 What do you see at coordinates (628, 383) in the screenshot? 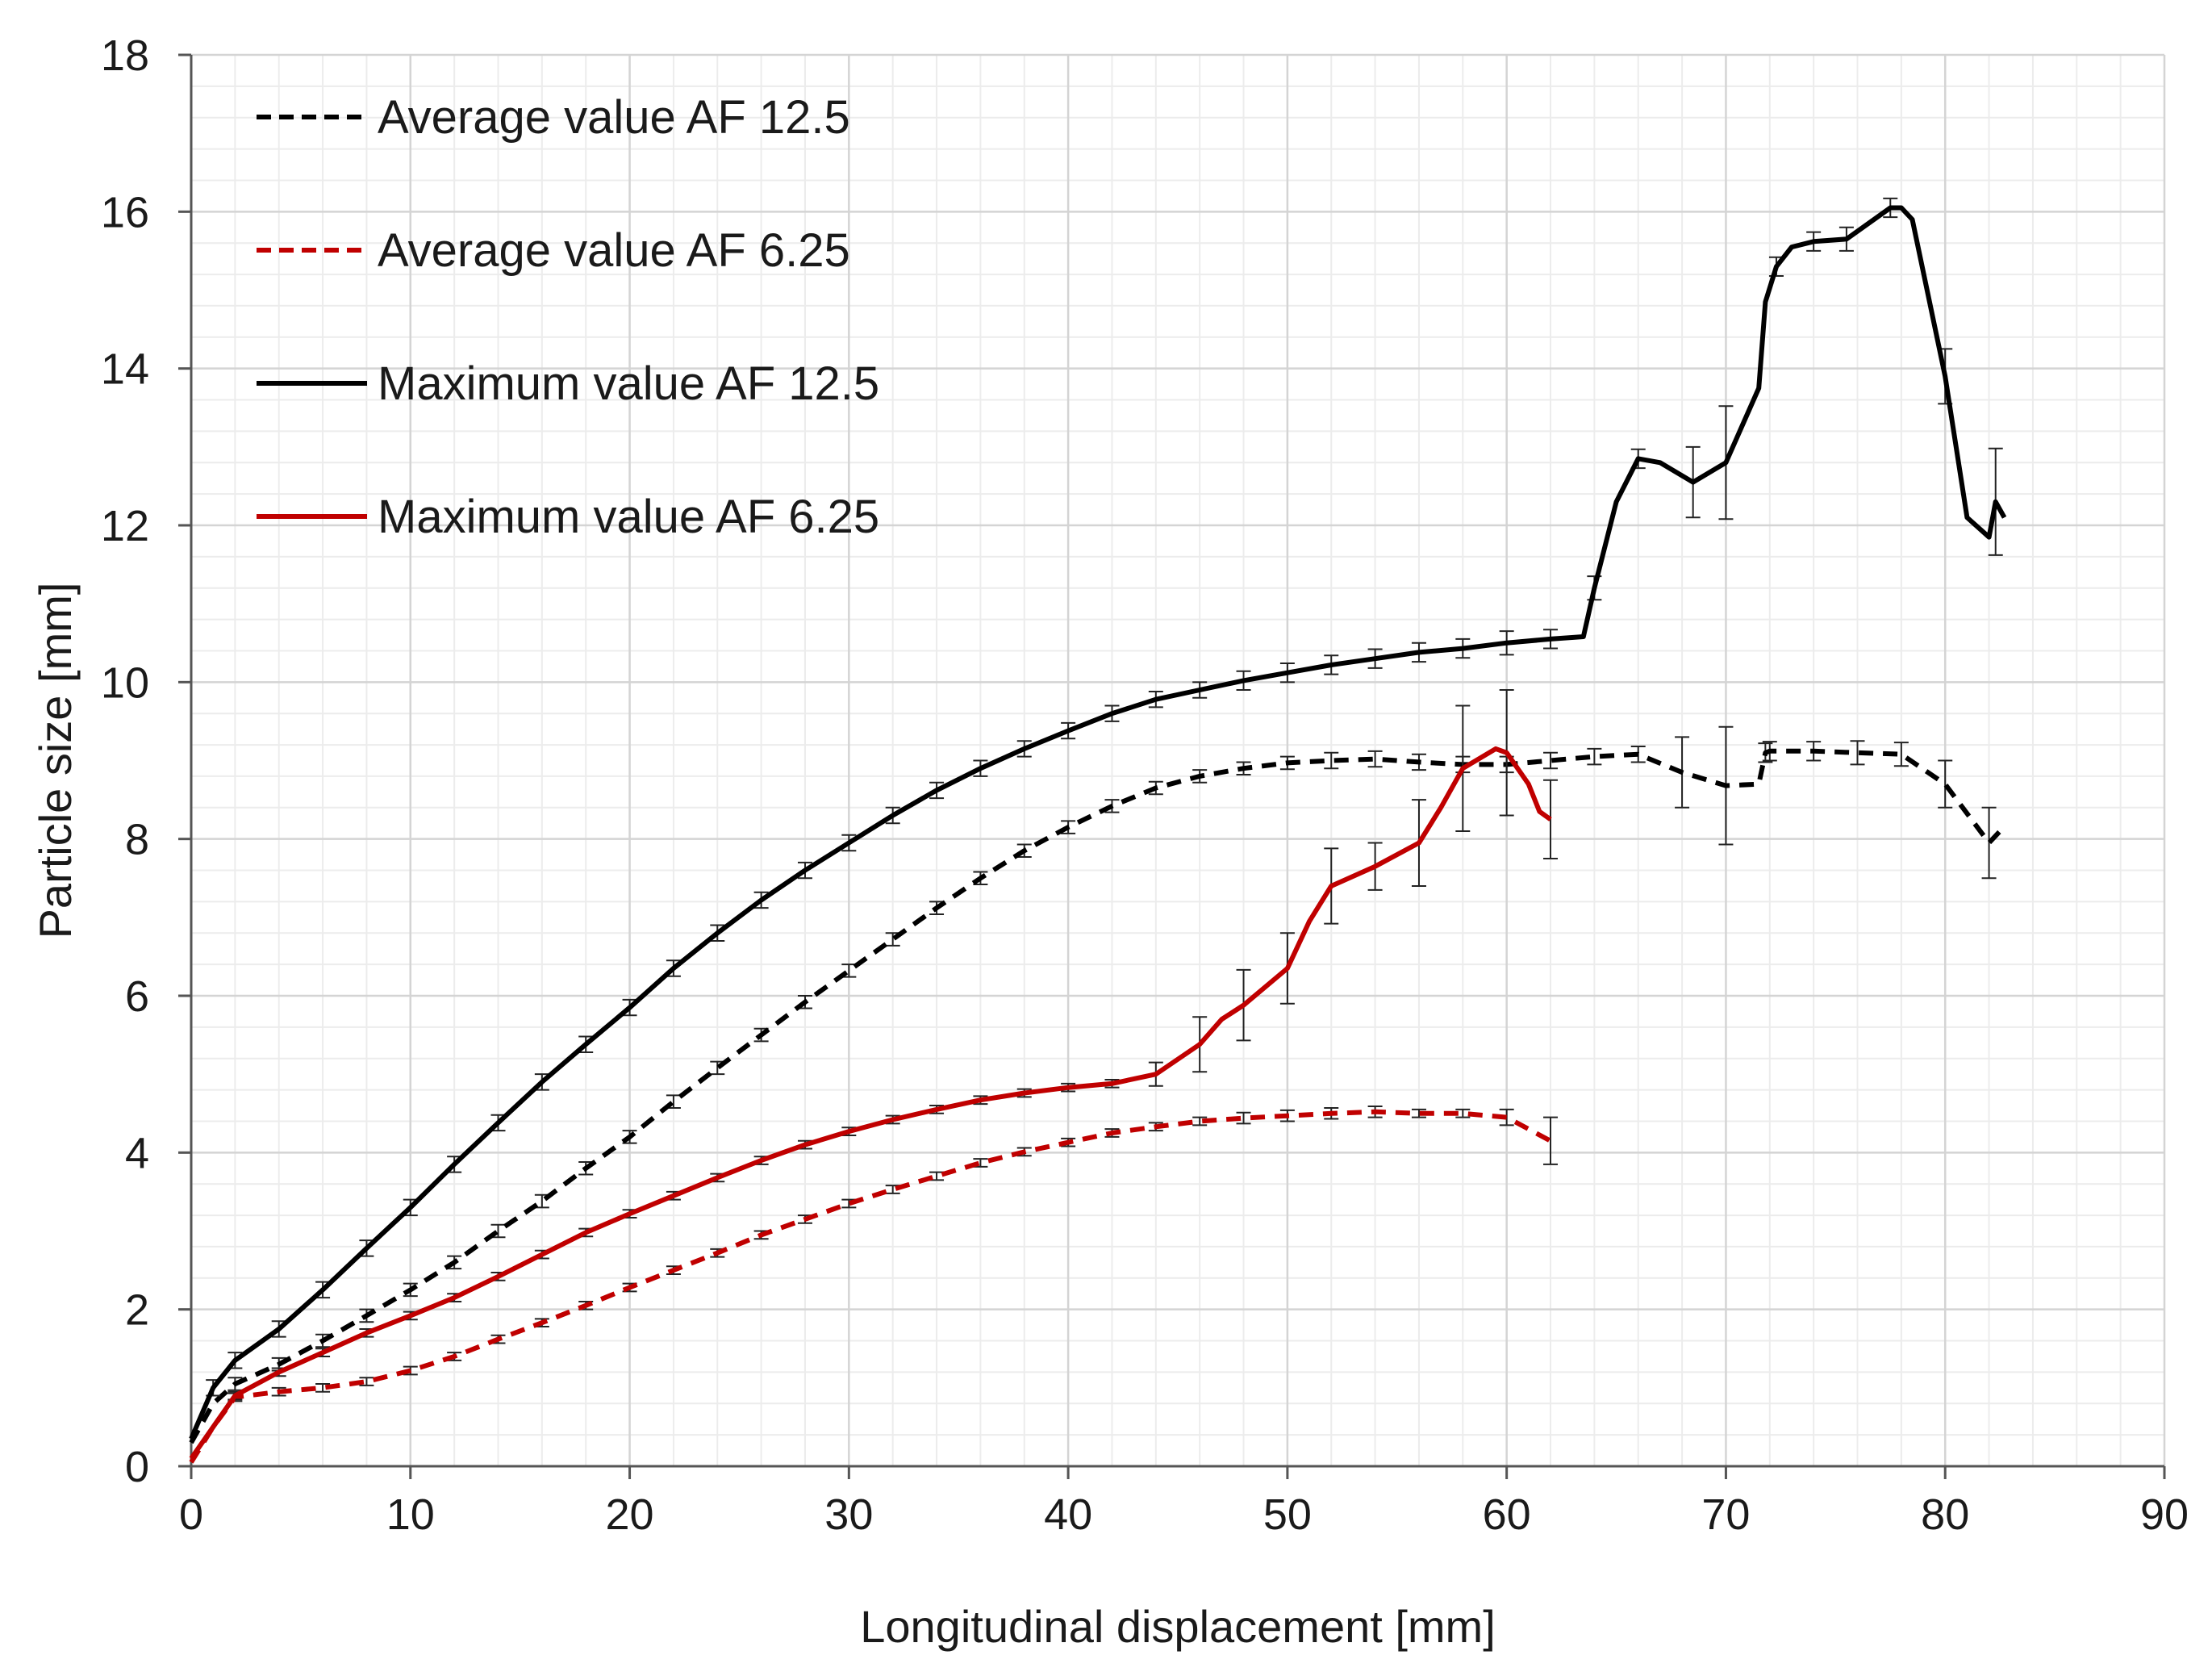
I see `legend-label-2: Maximum value AF 12.5` at bounding box center [628, 383].